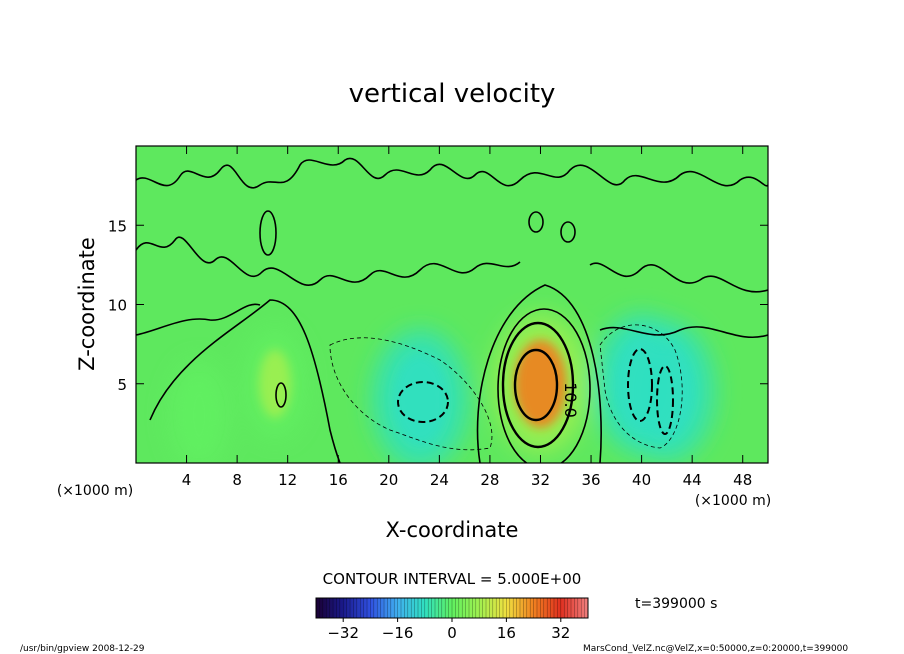 The width and height of the screenshot is (904, 654). I want to click on colorbar-tick-label: 16, so click(506, 633).